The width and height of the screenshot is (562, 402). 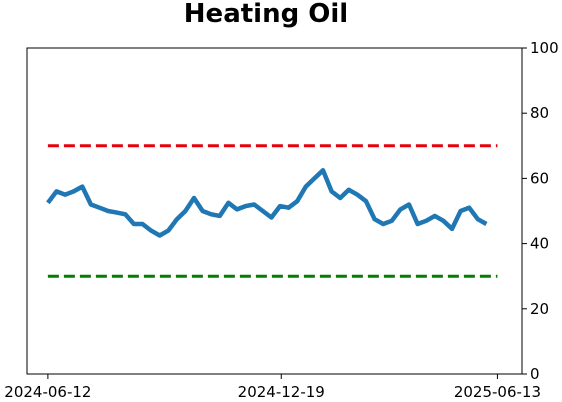 What do you see at coordinates (539, 113) in the screenshot?
I see `y-tick-label: 80` at bounding box center [539, 113].